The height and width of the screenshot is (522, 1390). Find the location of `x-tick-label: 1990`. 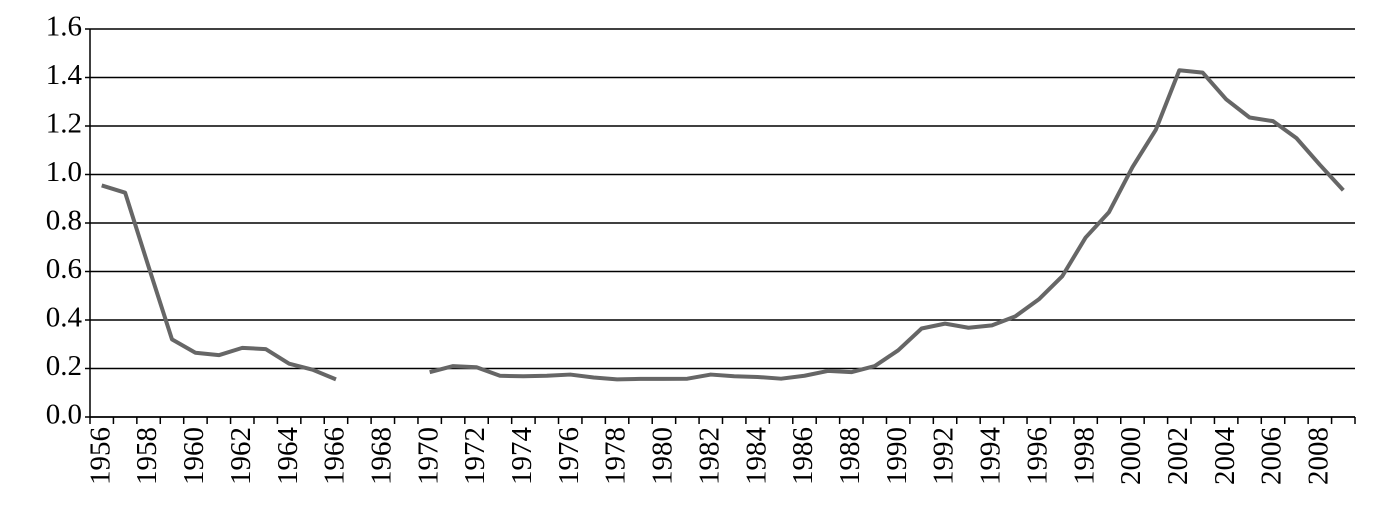

x-tick-label: 1990 is located at coordinates (897, 456).